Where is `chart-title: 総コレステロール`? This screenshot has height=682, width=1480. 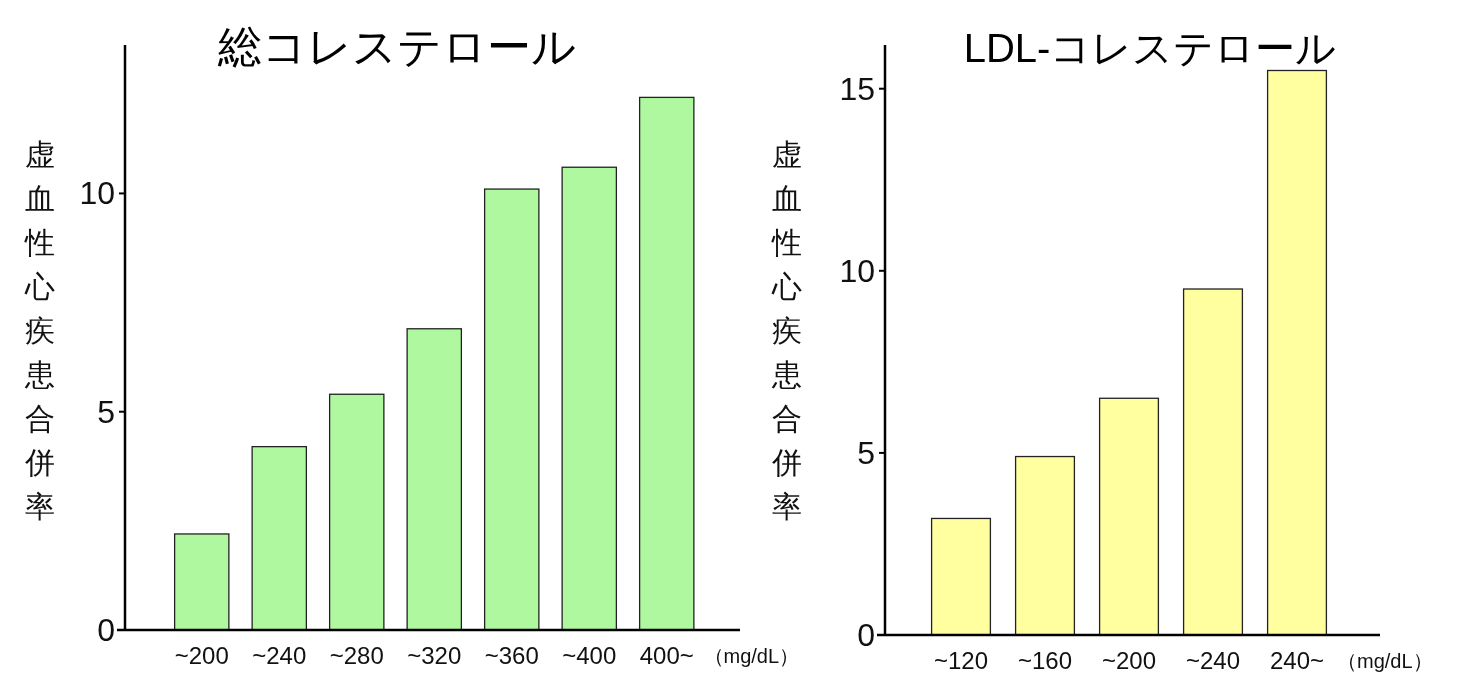 chart-title: 総コレステロール is located at coordinates (396, 46).